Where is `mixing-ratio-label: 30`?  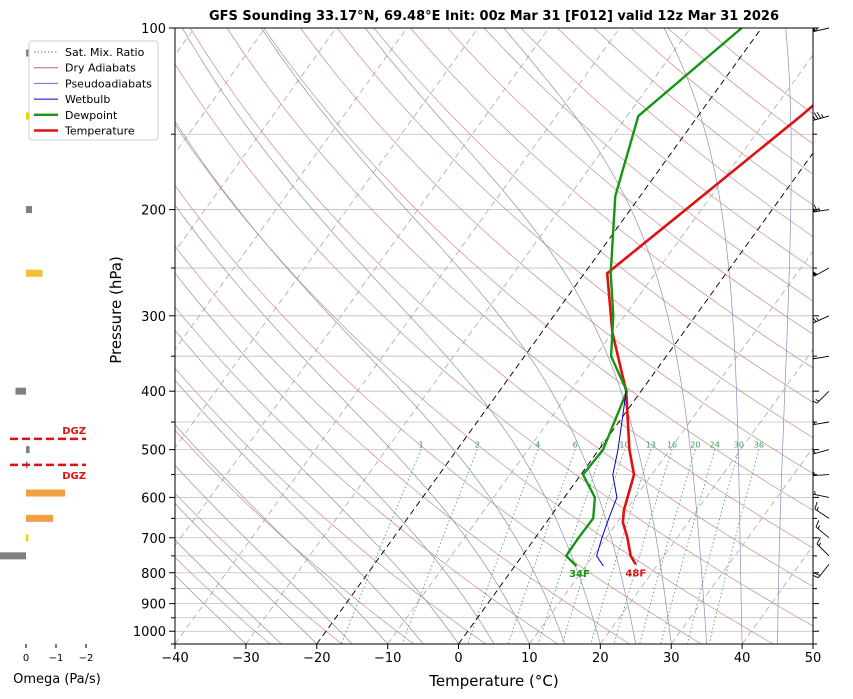 mixing-ratio-label: 30 is located at coordinates (739, 445).